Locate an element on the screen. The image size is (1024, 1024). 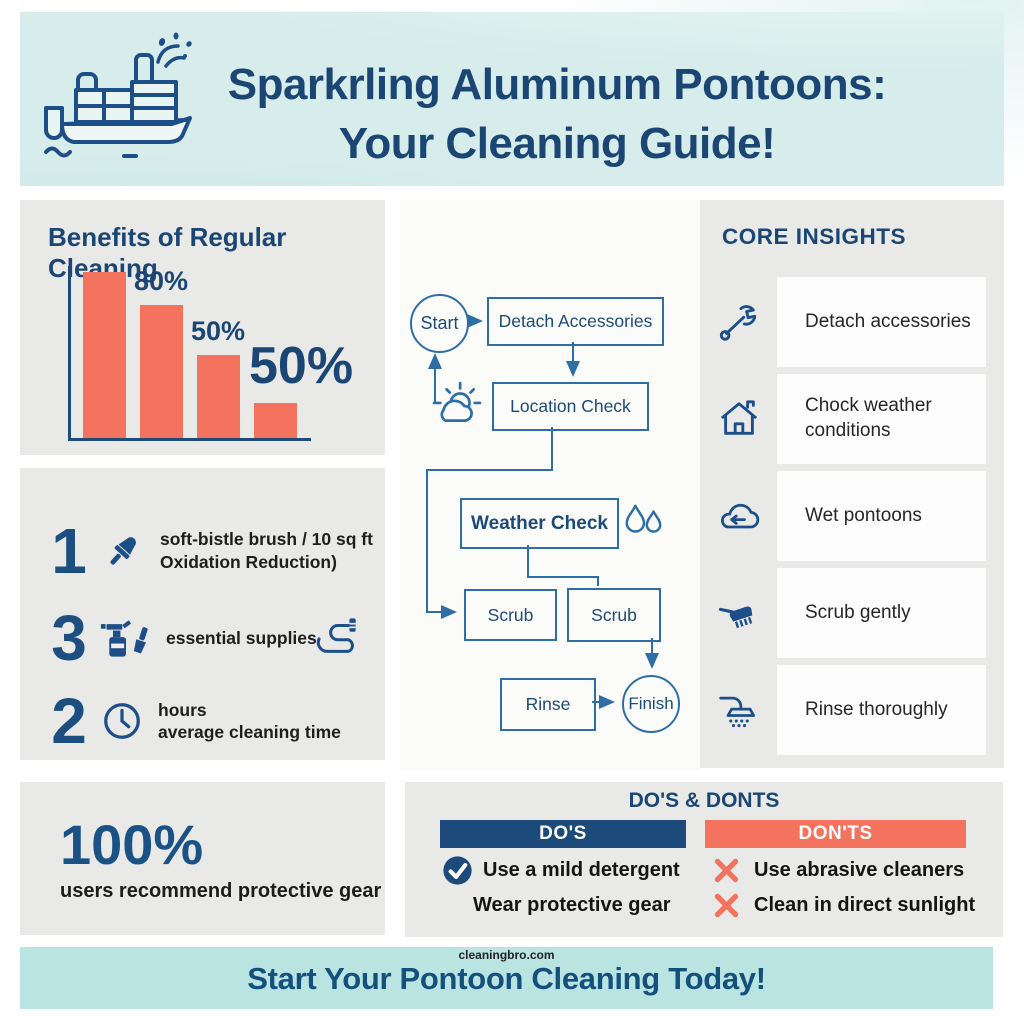
footer-cta: Start Your Pontoon Cleaning Today! is located at coordinates (506, 978).